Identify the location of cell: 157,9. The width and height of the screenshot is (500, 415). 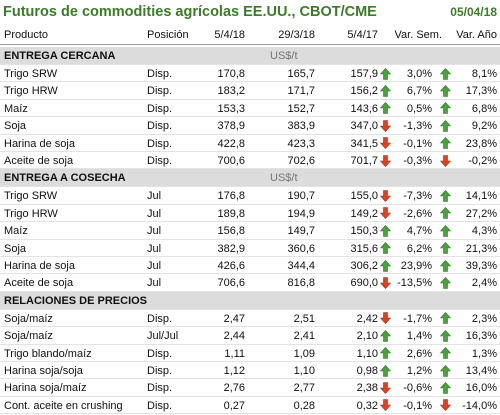
(364, 74).